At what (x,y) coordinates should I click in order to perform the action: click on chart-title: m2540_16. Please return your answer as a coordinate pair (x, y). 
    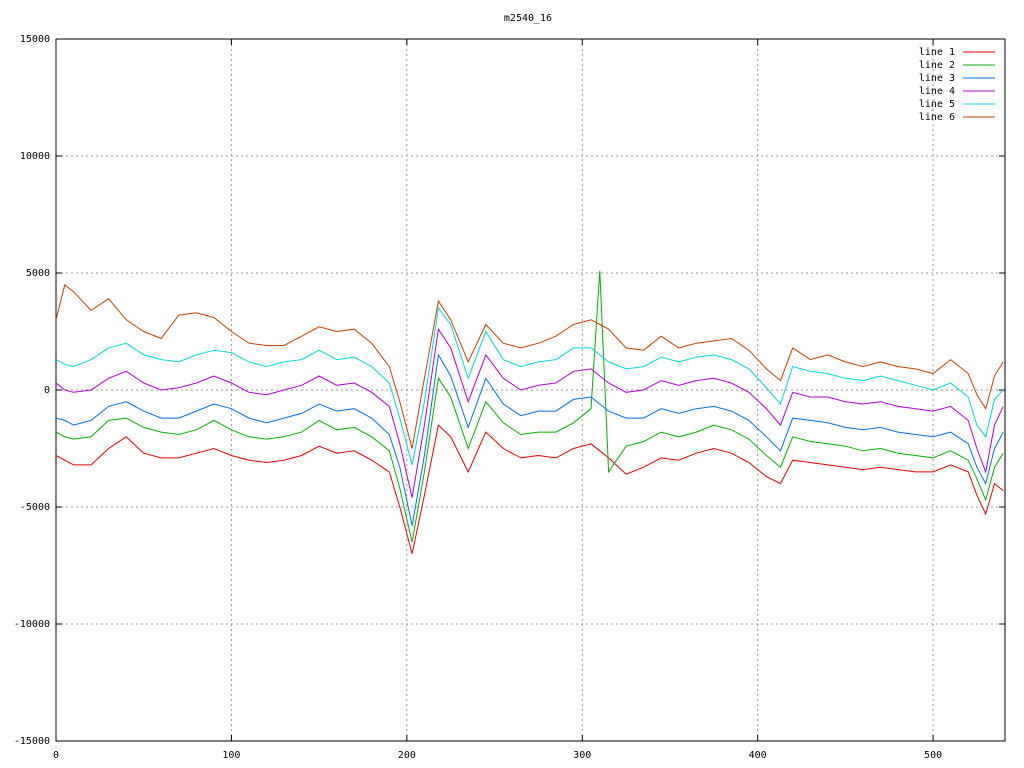
    Looking at the image, I should click on (528, 18).